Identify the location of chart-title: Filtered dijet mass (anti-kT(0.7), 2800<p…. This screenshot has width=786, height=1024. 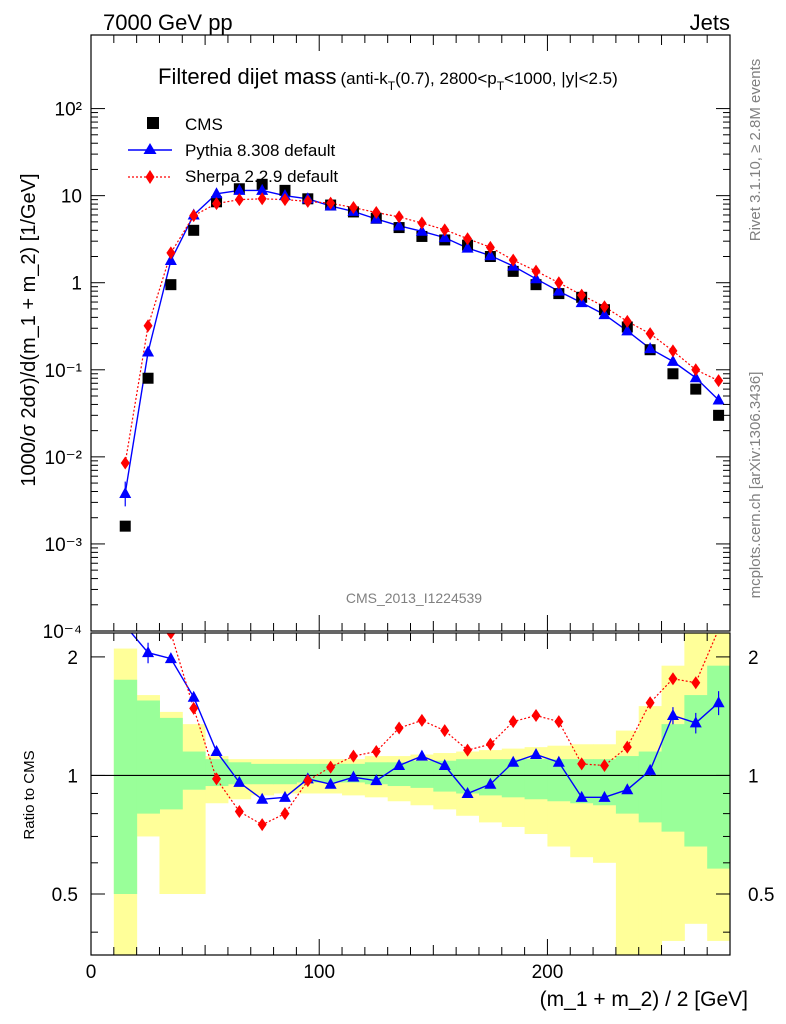
(388, 78).